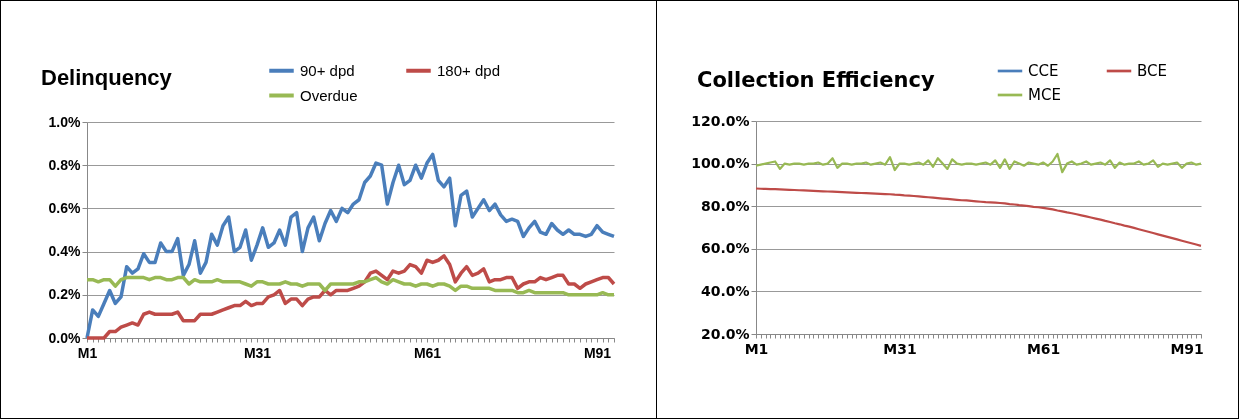  Describe the element at coordinates (65, 121) in the screenshot. I see `y-tick-label: 1.0%` at that location.